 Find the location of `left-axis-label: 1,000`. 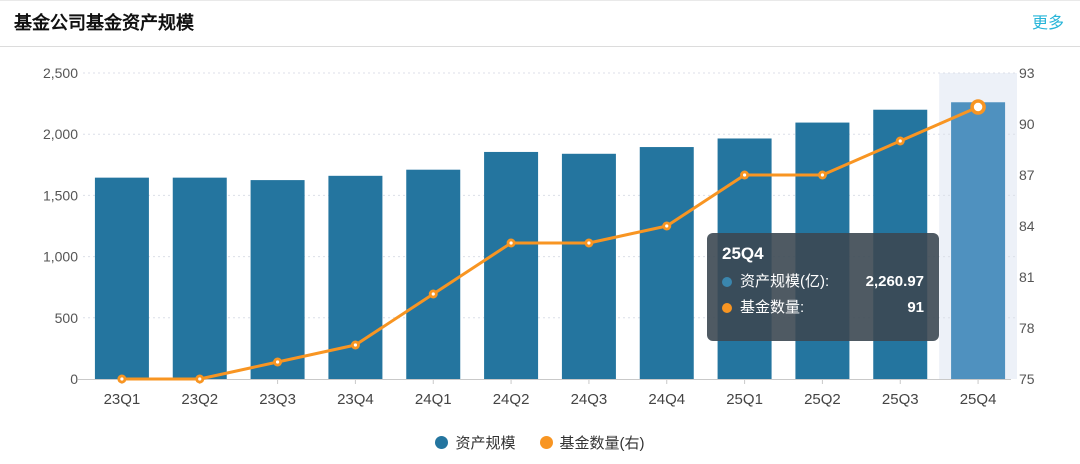

left-axis-label: 1,000 is located at coordinates (60, 257).